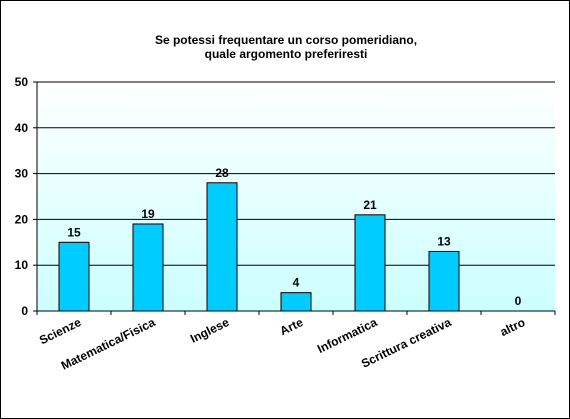  What do you see at coordinates (347, 335) in the screenshot?
I see `category-label: Informatica` at bounding box center [347, 335].